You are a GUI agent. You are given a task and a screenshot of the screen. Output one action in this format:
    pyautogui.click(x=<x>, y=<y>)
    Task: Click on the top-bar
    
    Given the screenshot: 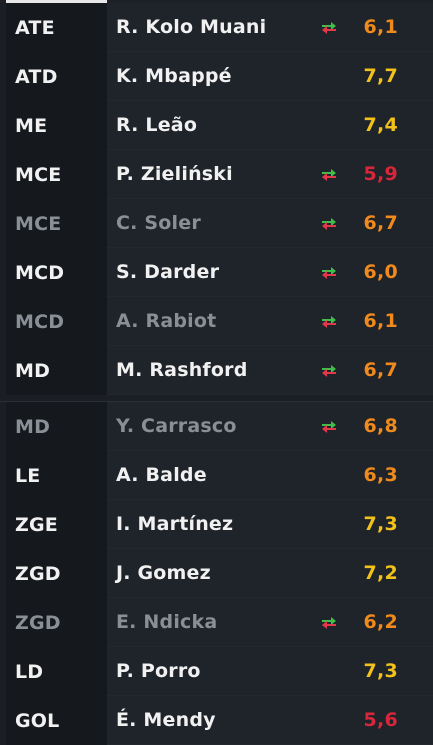 What is the action you would take?
    pyautogui.click(x=216, y=1)
    